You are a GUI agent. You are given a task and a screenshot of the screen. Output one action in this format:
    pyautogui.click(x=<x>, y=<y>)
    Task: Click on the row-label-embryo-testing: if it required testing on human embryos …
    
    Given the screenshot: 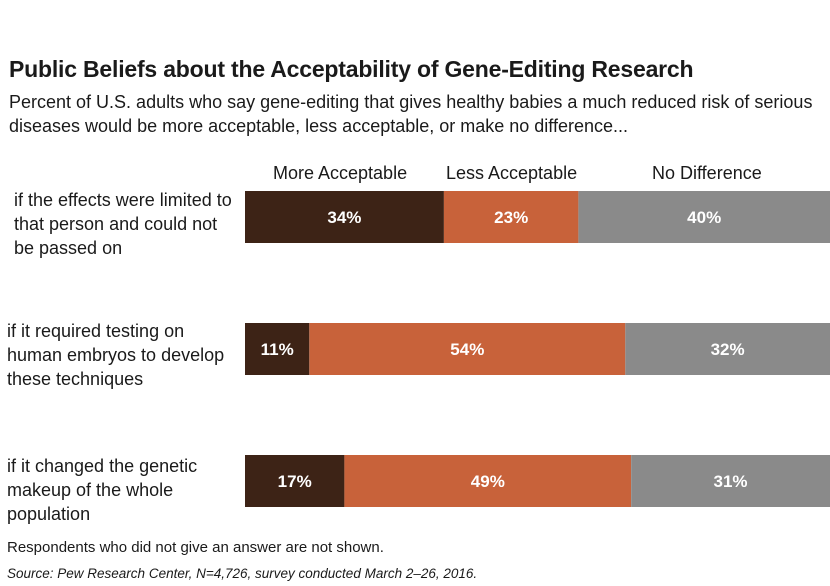 What is the action you would take?
    pyautogui.click(x=116, y=355)
    